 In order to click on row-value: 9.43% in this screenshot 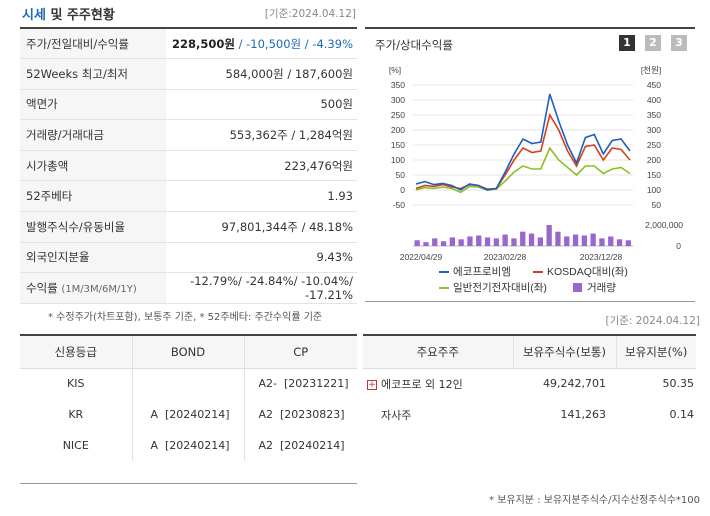, I will do `click(261, 258)`.